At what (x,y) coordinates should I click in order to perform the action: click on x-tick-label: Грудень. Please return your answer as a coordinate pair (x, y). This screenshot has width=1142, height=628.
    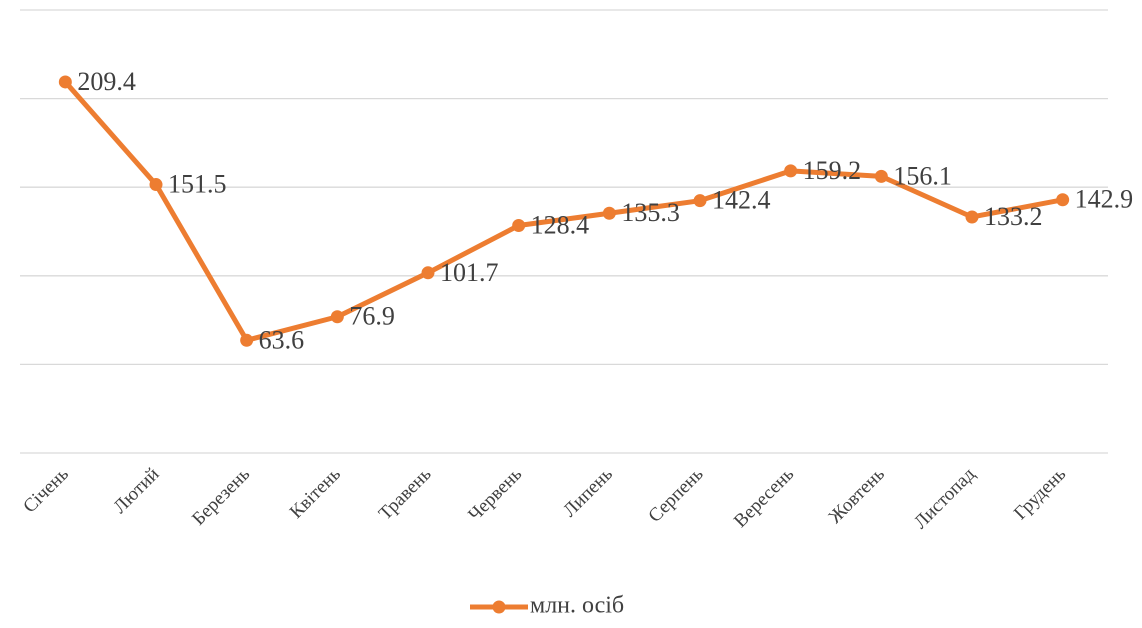
    Looking at the image, I should click on (1040, 493).